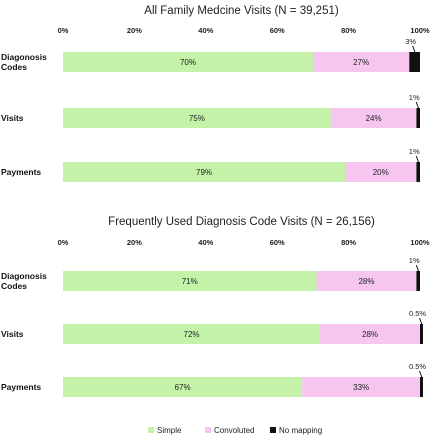  Describe the element at coordinates (169, 430) in the screenshot. I see `legend-label: Simple` at that location.